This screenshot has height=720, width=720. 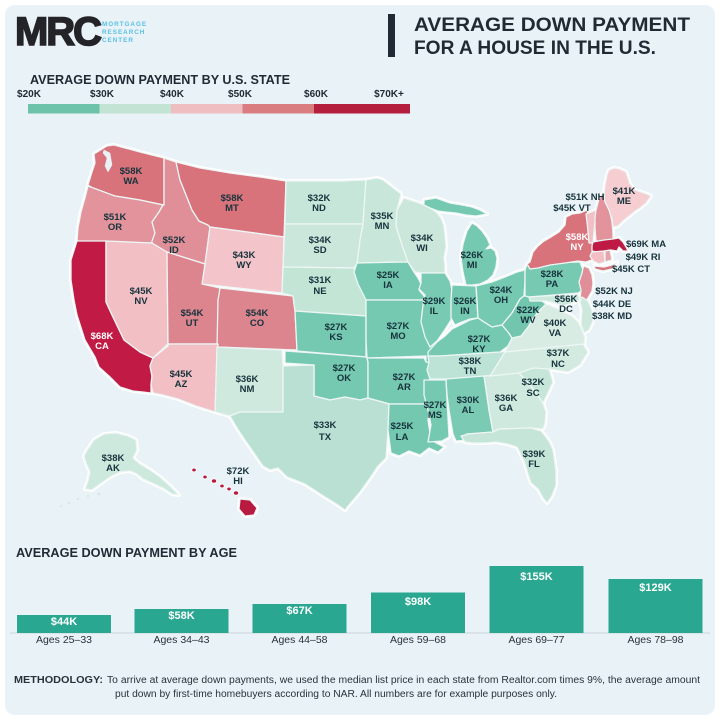 What do you see at coordinates (388, 285) in the screenshot?
I see `svg-text: IA` at bounding box center [388, 285].